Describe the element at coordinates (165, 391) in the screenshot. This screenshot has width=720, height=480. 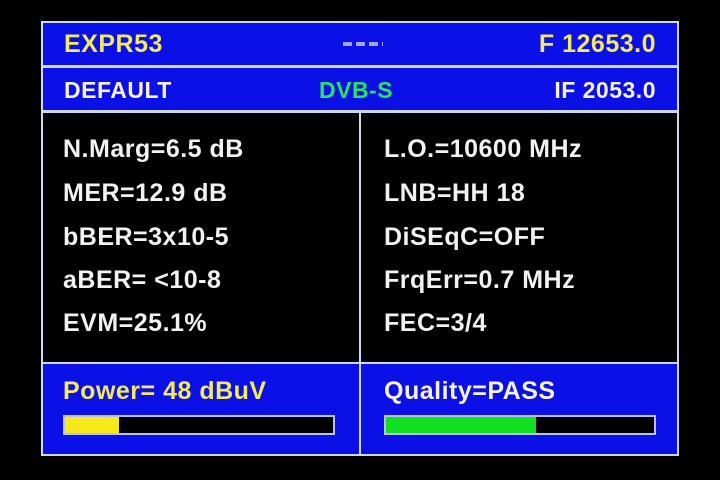
I see `power-label: Power= 48 dBuV` at that location.